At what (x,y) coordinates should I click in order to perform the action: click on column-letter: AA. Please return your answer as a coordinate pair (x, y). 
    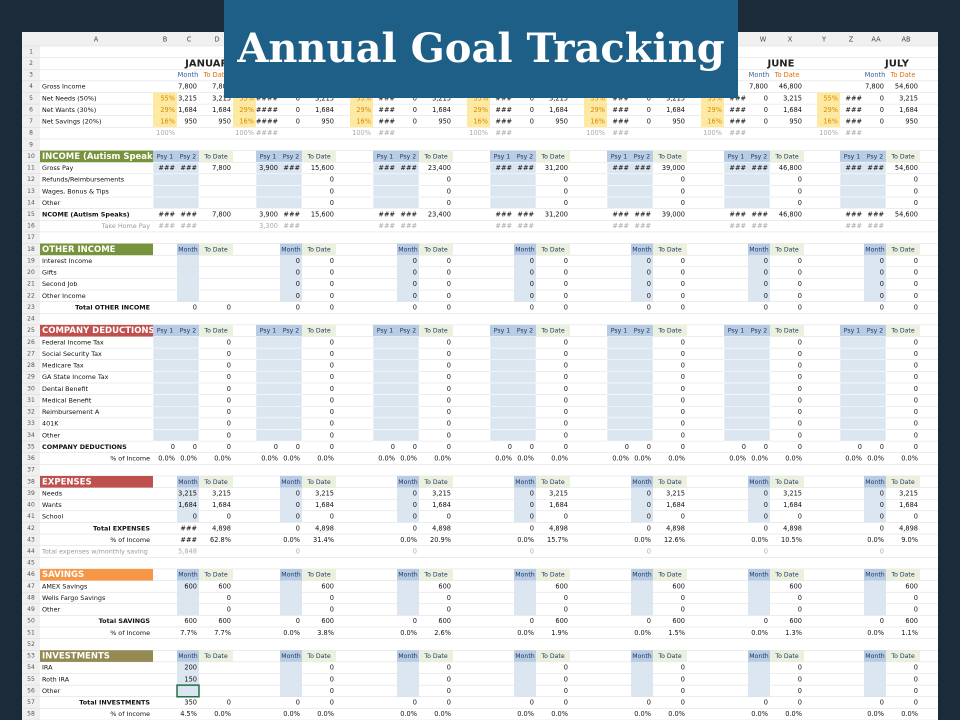
    Looking at the image, I should click on (876, 40).